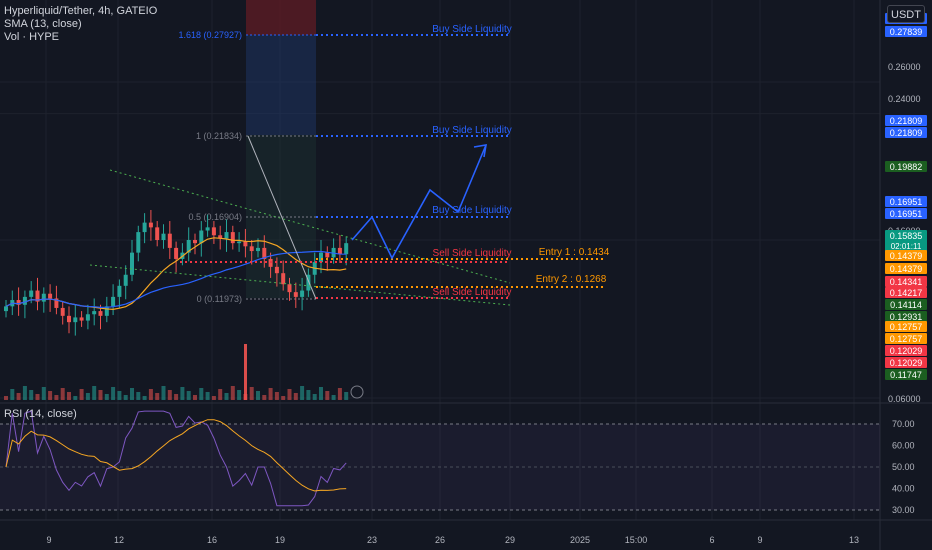  I want to click on time-tick-label: 16, so click(212, 540).